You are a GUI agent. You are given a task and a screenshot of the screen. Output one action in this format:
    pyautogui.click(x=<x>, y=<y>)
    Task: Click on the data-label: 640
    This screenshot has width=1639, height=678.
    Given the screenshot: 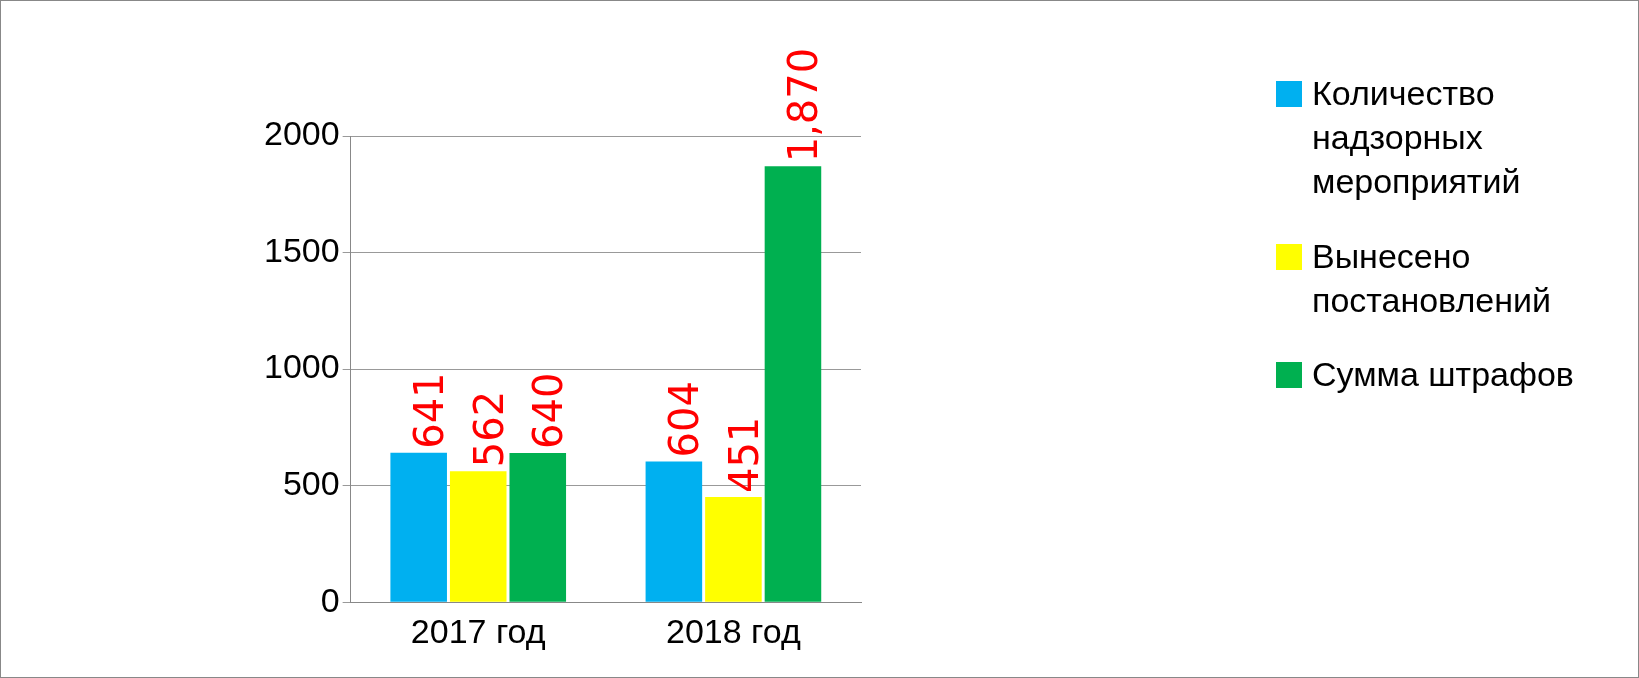 What is the action you would take?
    pyautogui.click(x=548, y=411)
    